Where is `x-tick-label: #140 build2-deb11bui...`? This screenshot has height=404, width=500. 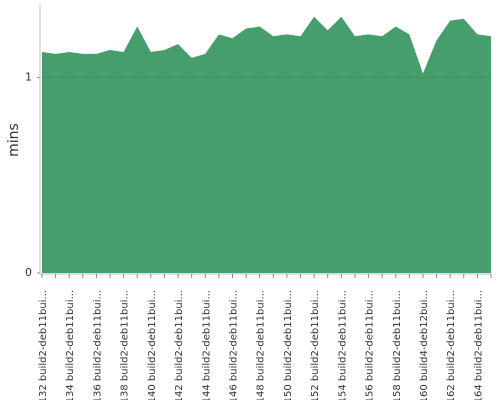
x-tick-label: #140 build2-deb11bui... is located at coordinates (152, 345).